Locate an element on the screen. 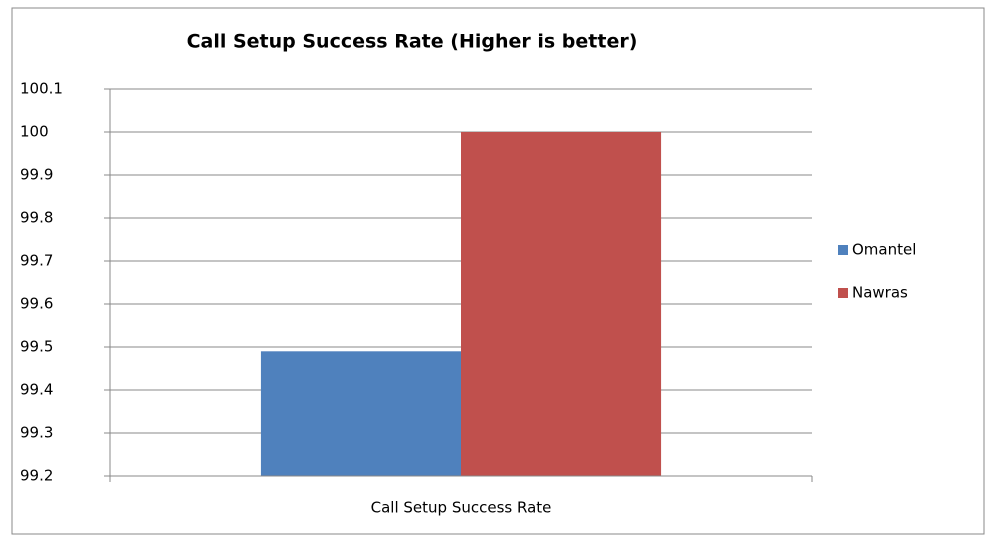  y-tick-label: 100 is located at coordinates (34, 132).